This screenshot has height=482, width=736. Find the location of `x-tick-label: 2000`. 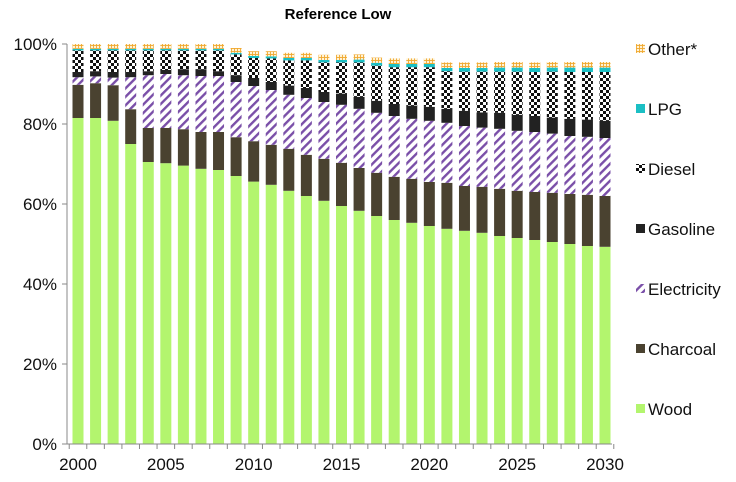

x-tick-label: 2000 is located at coordinates (78, 464).